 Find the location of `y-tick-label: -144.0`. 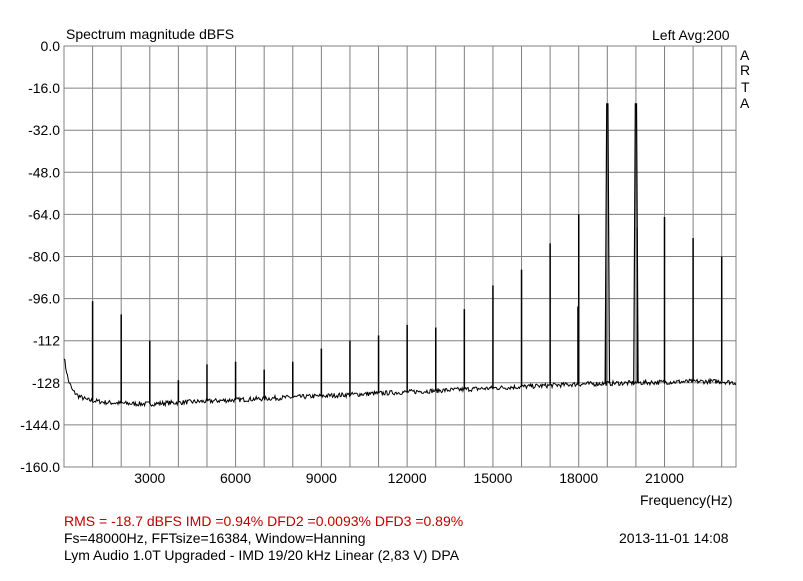

y-tick-label: -144.0 is located at coordinates (40, 425).